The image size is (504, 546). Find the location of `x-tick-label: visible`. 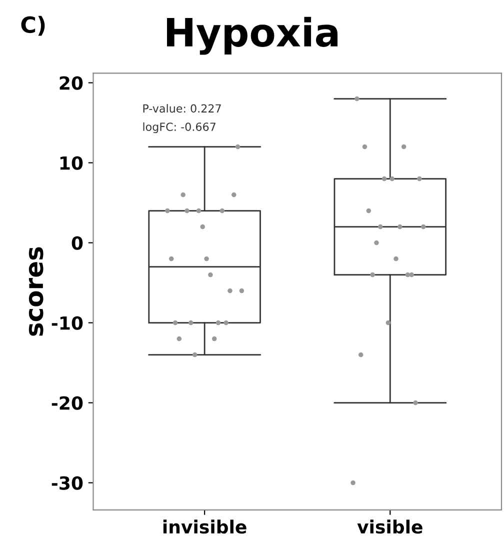

x-tick-label: visible is located at coordinates (389, 527).